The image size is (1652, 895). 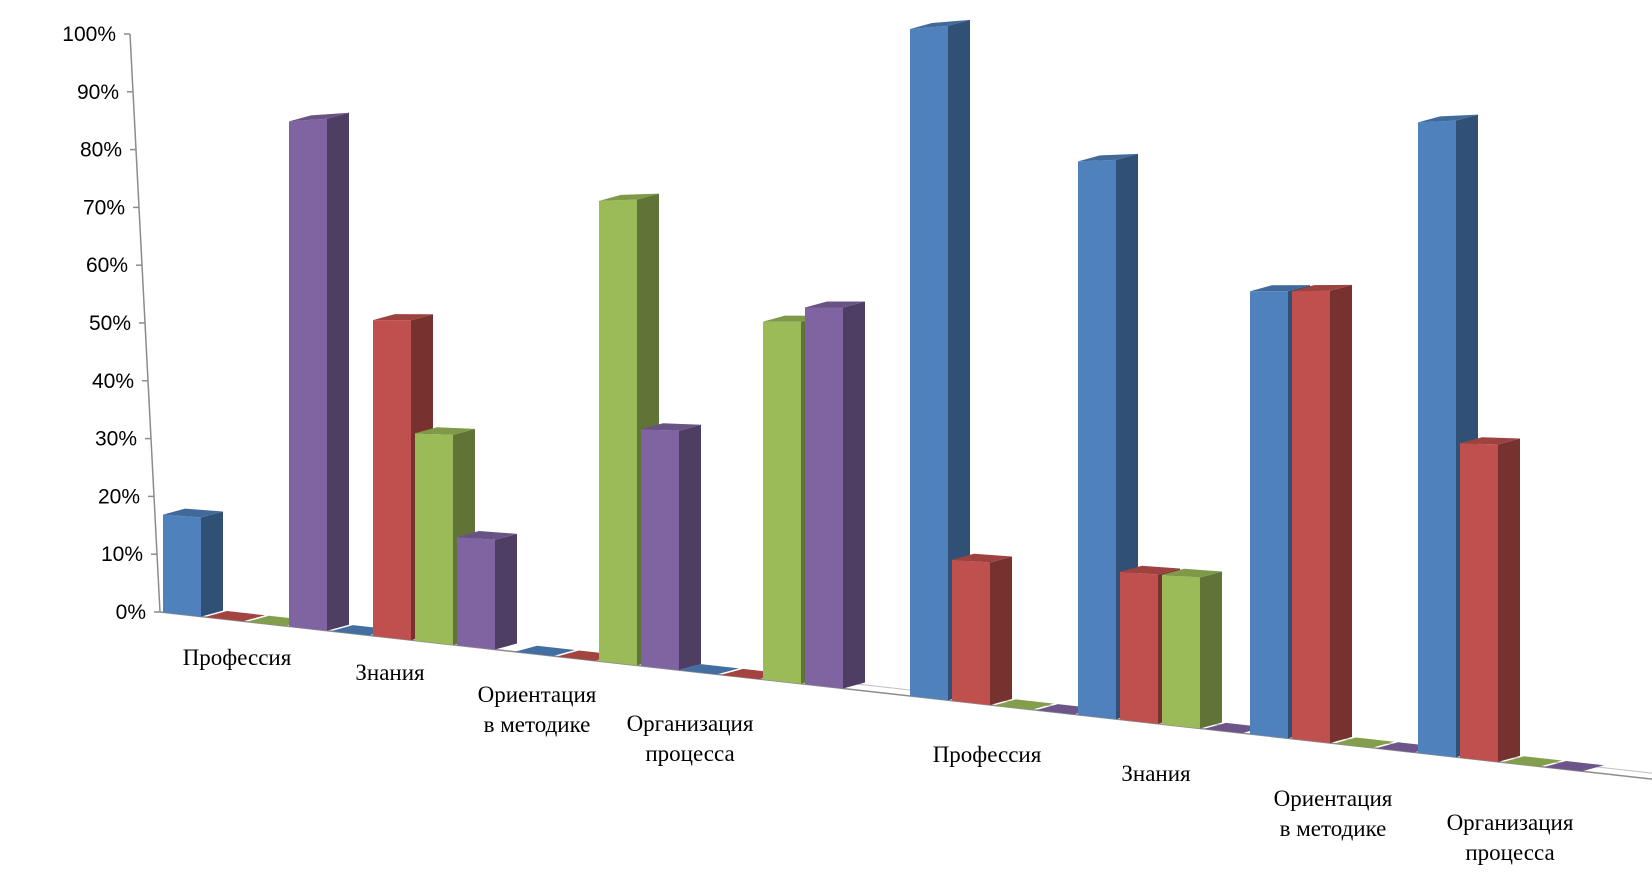 I want to click on bar-g2-c3-s2, so click(x=1322, y=514).